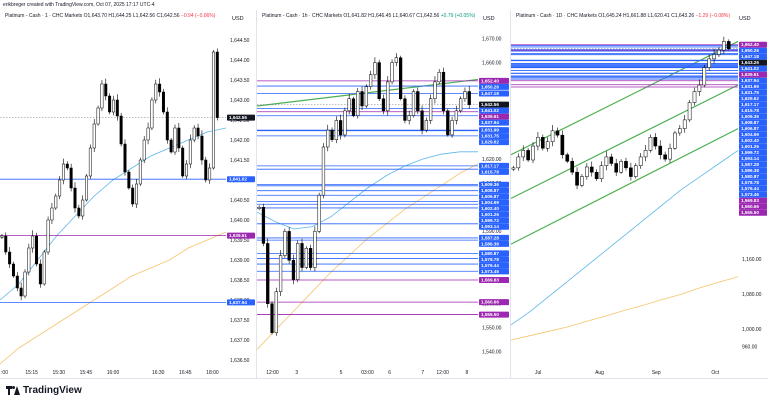  I want to click on price-tag-label: 1,631.99, so click(750, 86).